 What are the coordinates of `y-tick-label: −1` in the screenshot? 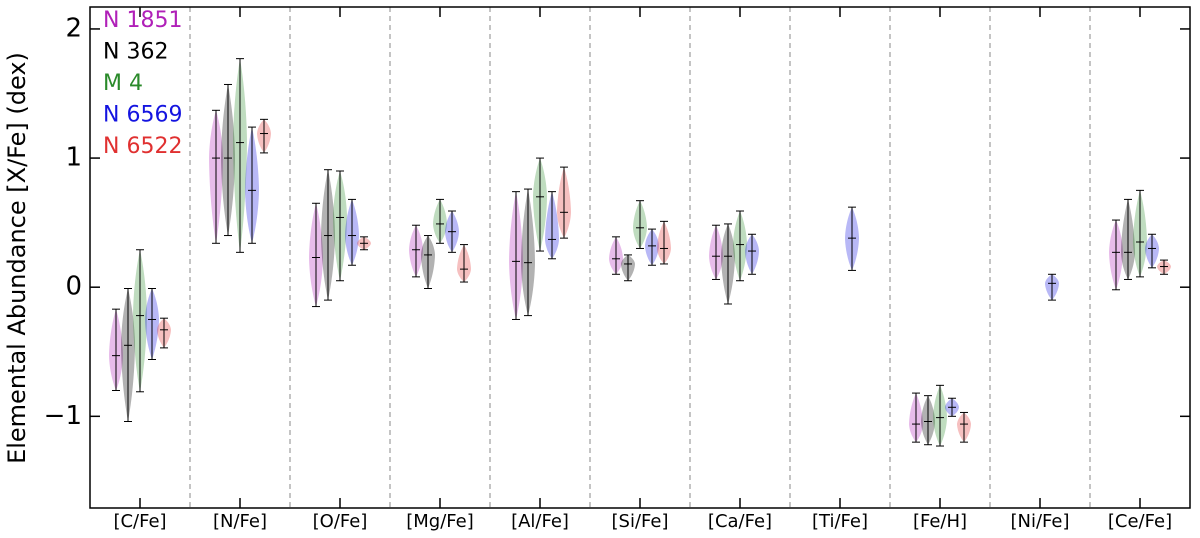 It's located at (63, 416).